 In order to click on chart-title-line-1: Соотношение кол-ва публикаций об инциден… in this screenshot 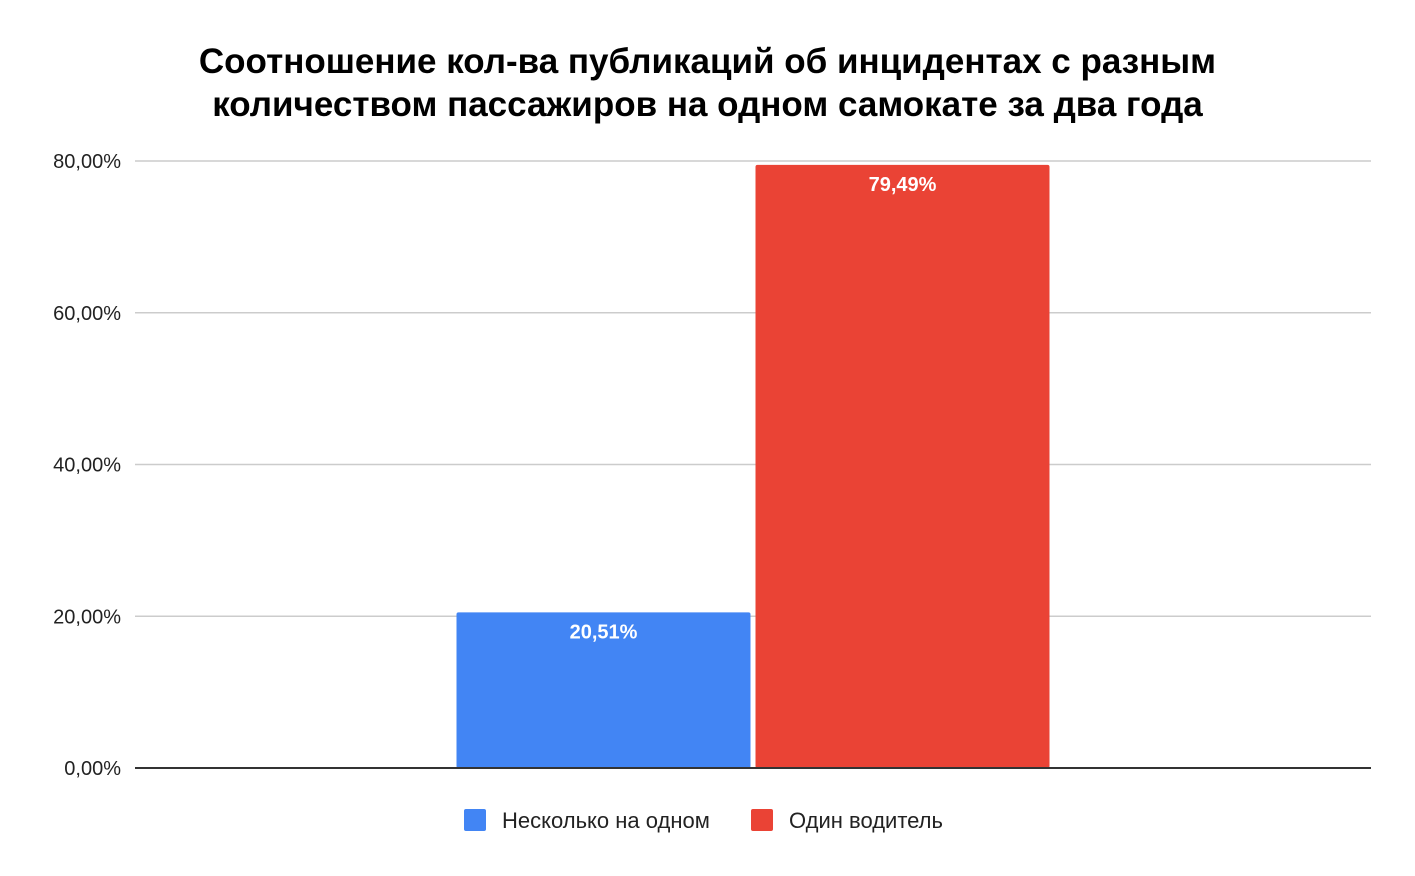, I will do `click(707, 61)`.